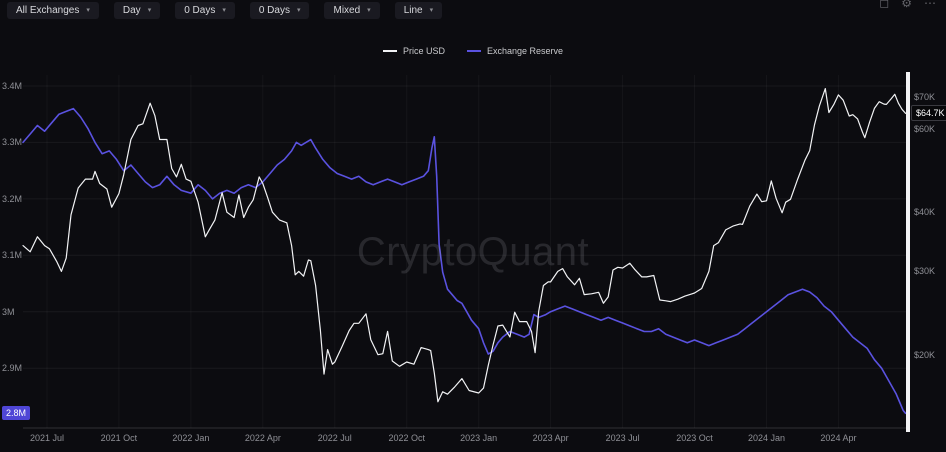  I want to click on scale-select: Mixed ▾, so click(352, 10).